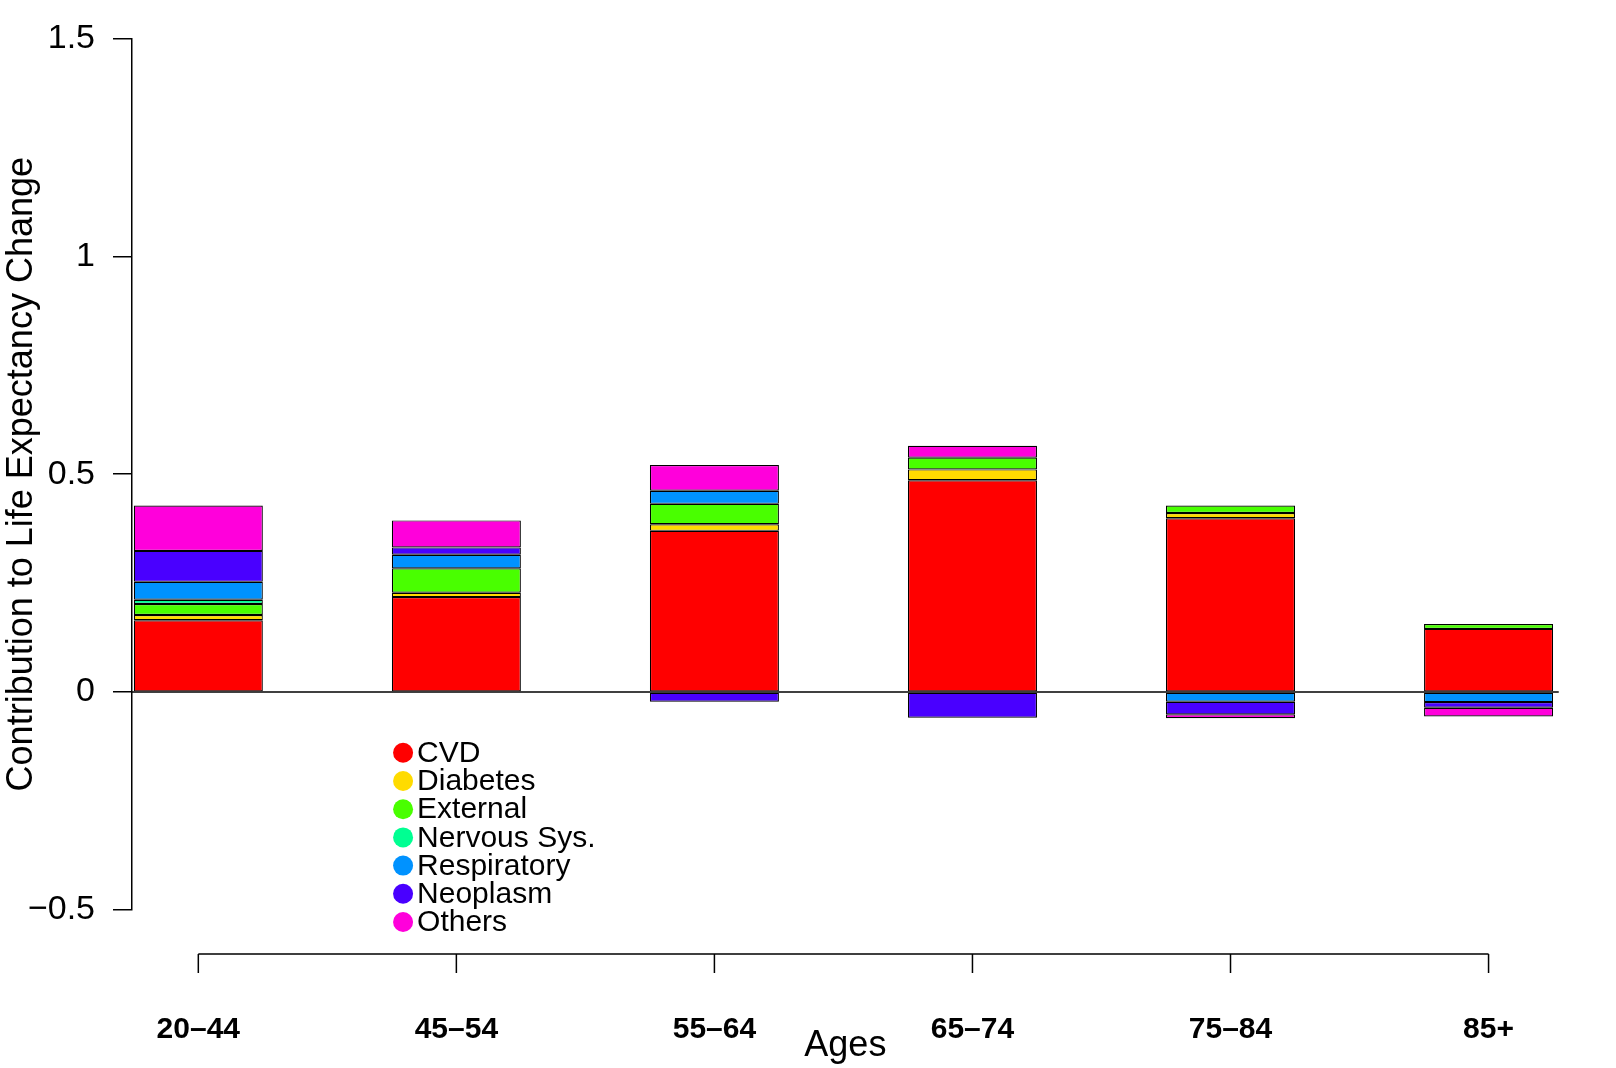 The width and height of the screenshot is (1616, 1068). I want to click on y-tick-label: 0.5, so click(71, 471).